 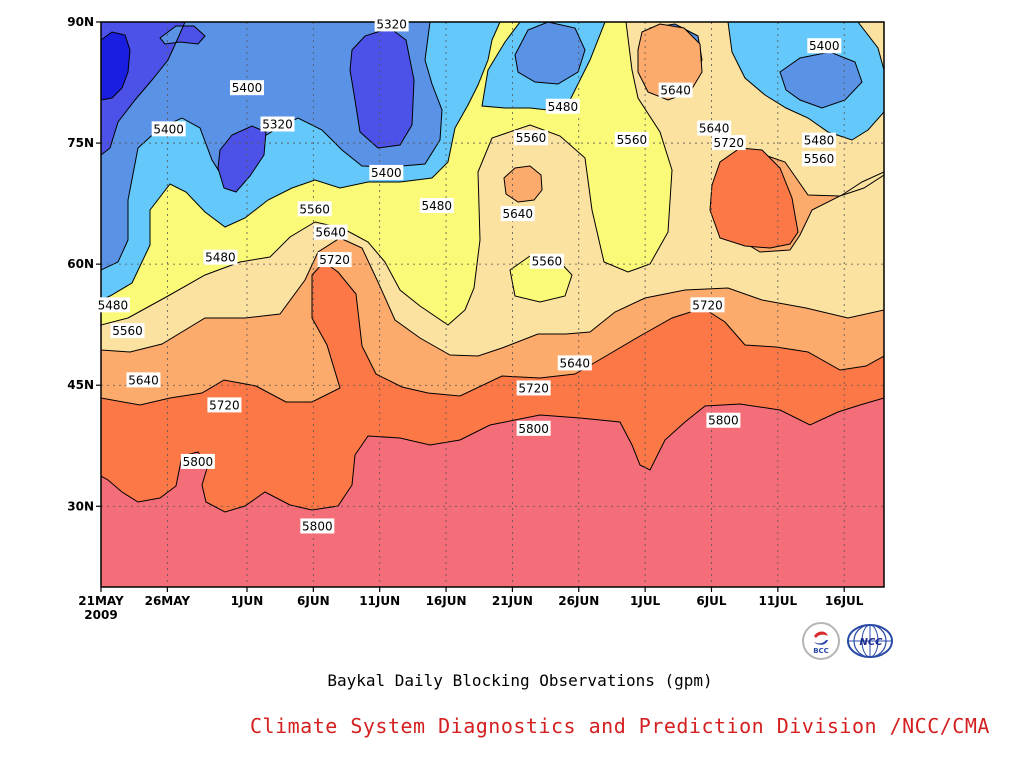 I want to click on high-5640-1jul, so click(x=670, y=62).